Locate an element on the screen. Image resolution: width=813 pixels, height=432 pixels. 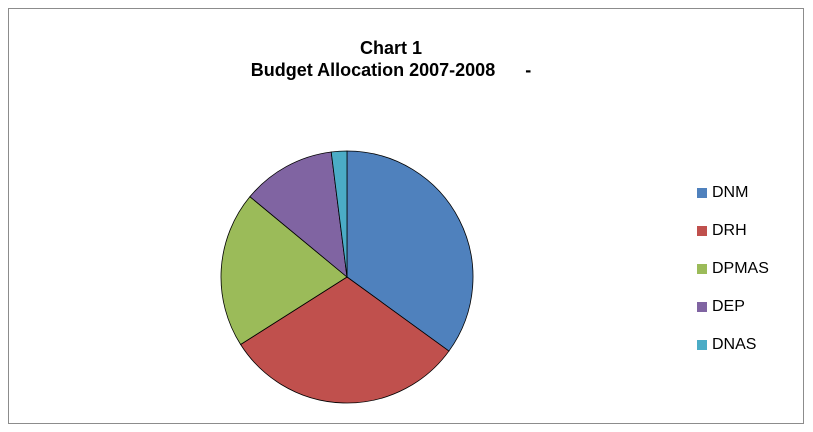
legend-label: DRH is located at coordinates (729, 231).